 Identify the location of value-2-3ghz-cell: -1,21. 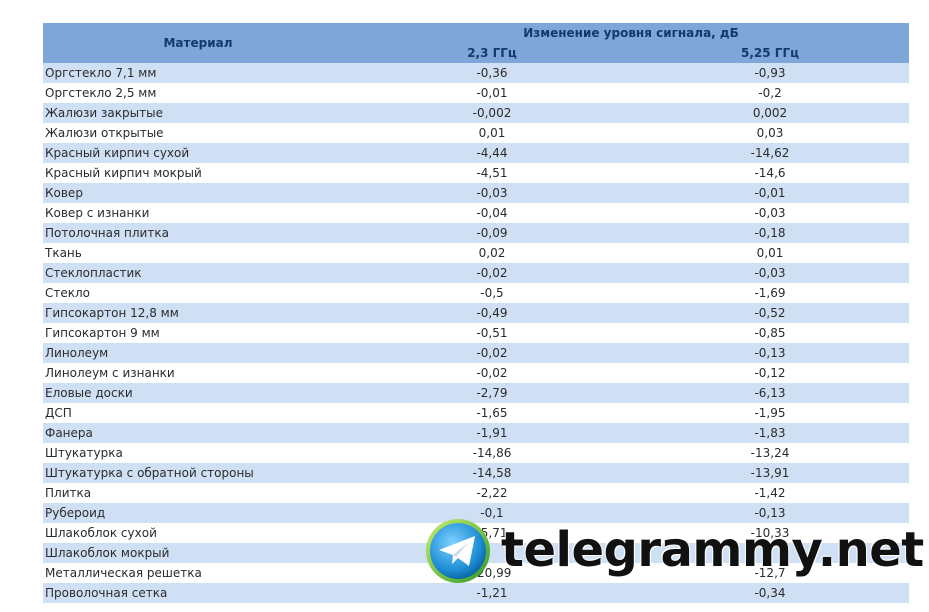
(492, 593).